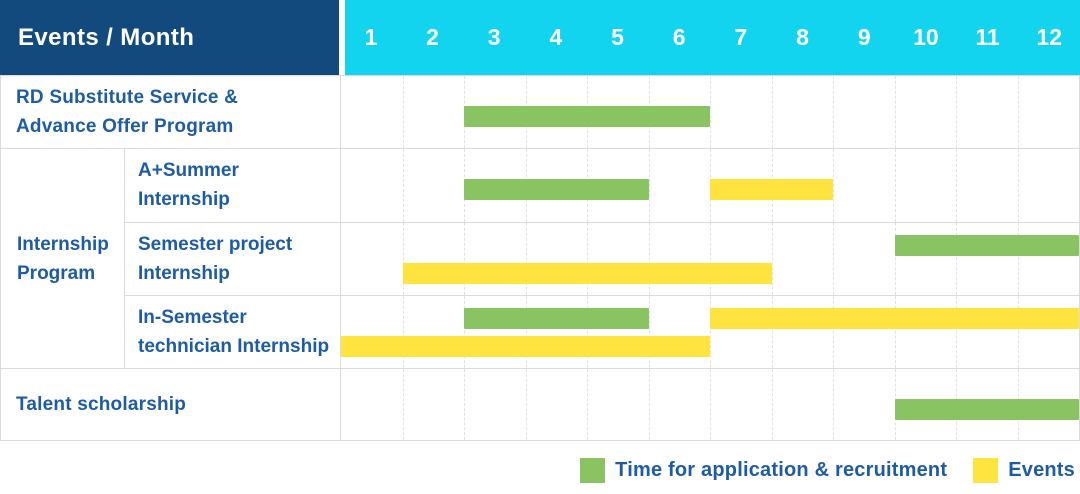  I want to click on chart-cell-talent-scholarship, so click(710, 404).